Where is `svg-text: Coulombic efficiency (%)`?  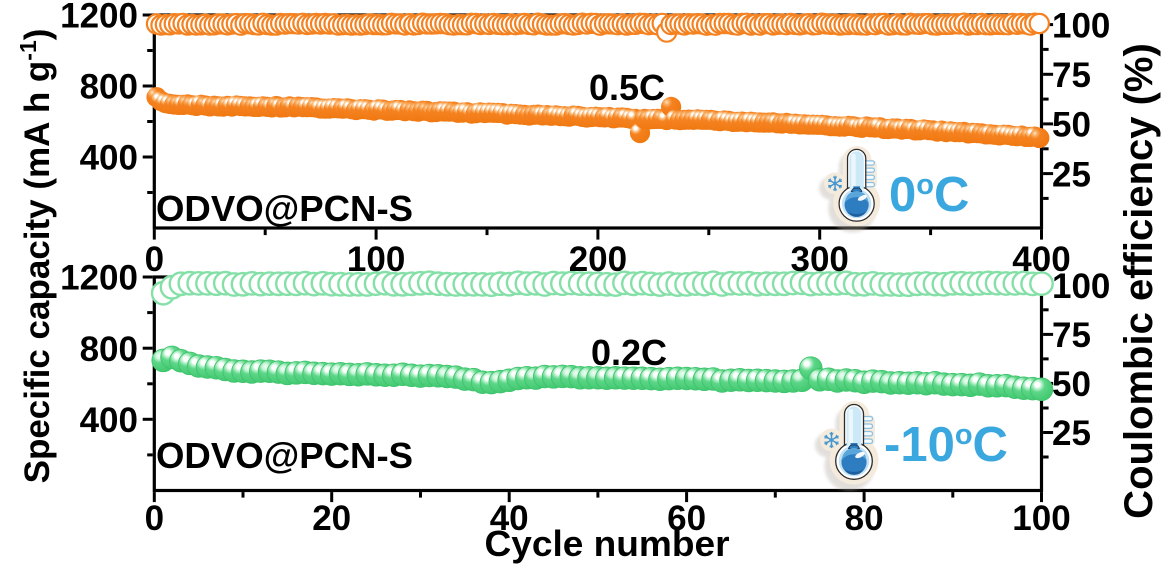 svg-text: Coulombic efficiency (%) is located at coordinates (1139, 281).